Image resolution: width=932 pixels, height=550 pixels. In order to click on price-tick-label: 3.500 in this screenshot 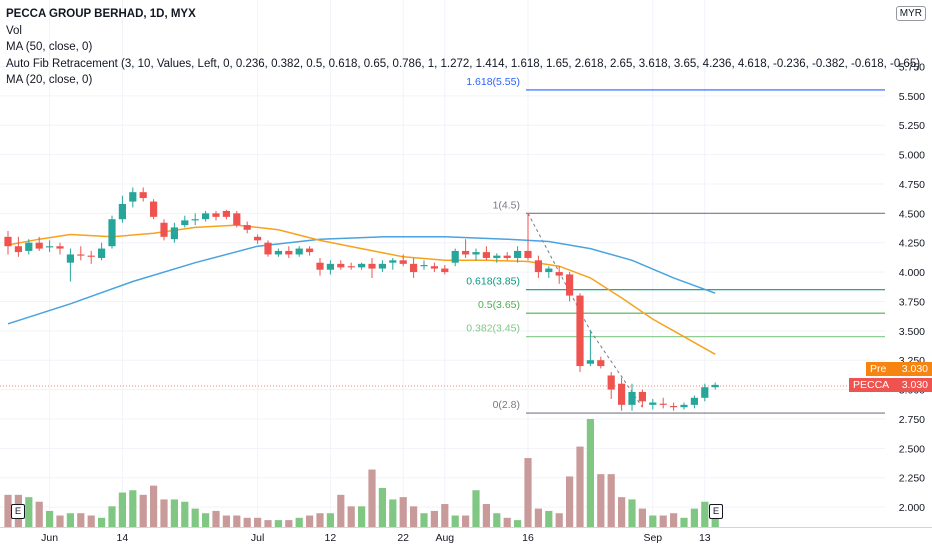, I will do `click(912, 332)`.